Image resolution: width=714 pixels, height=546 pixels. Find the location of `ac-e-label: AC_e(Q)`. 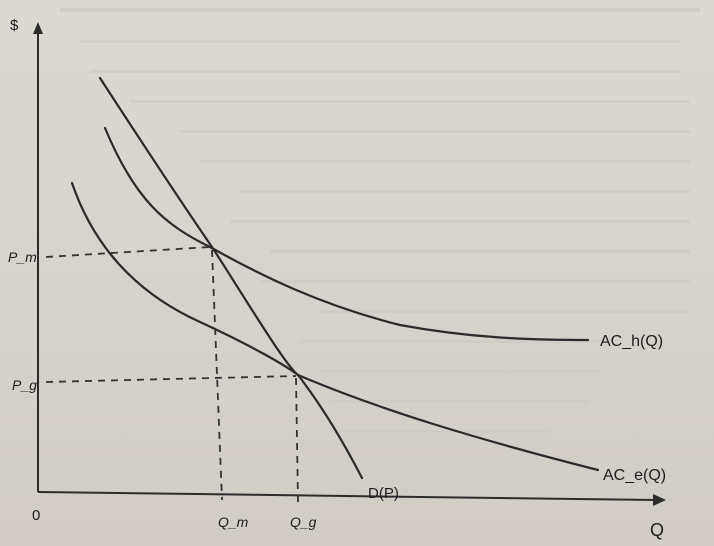

ac-e-label: AC_e(Q) is located at coordinates (634, 475).